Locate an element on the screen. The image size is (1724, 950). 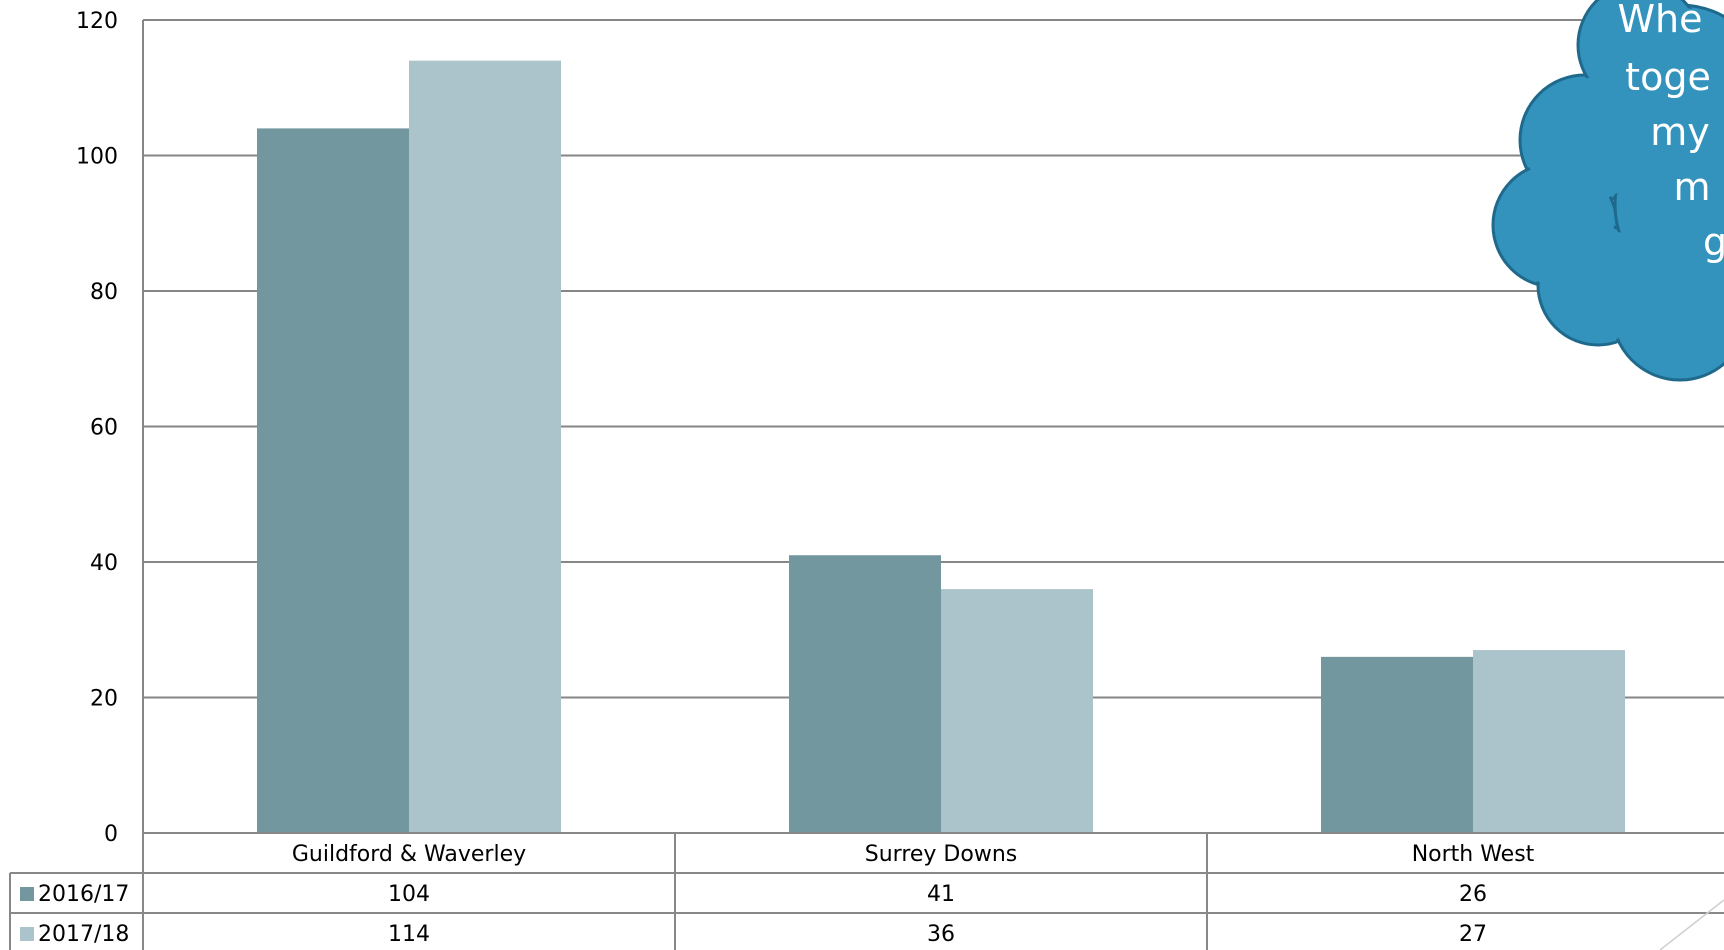
legend-label: 2017/18 is located at coordinates (83, 934).